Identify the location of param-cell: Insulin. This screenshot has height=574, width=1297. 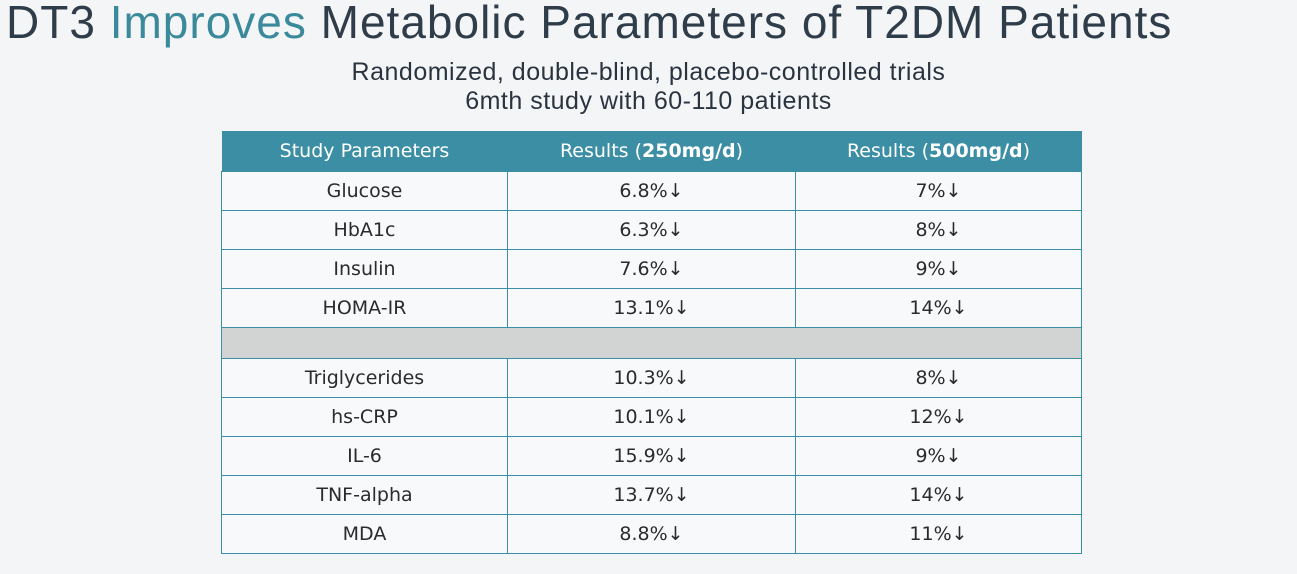
(364, 269).